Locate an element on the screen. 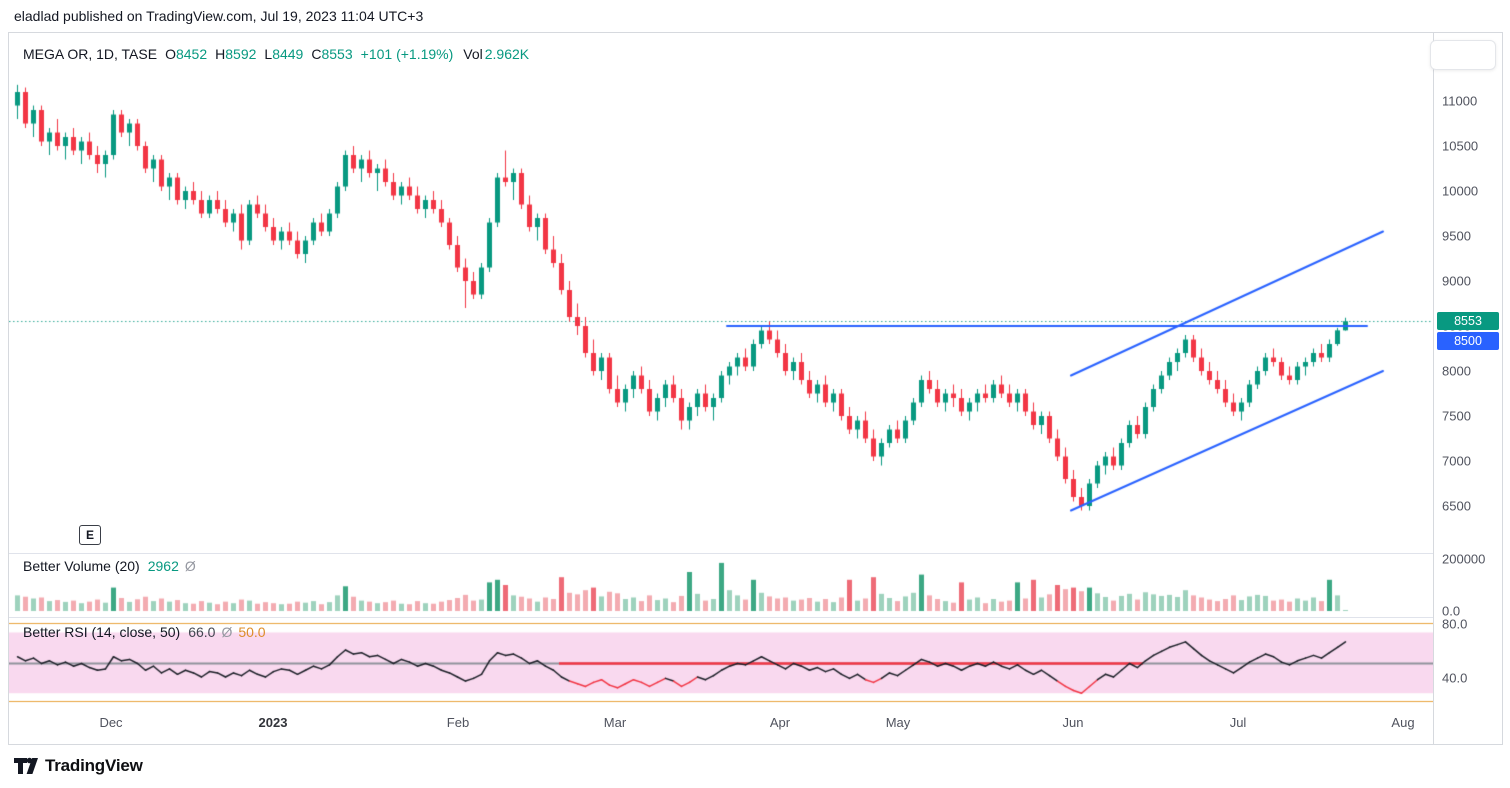 The width and height of the screenshot is (1510, 788). volume-pane: Better Volume (20) 2962 Ø is located at coordinates (721, 585).